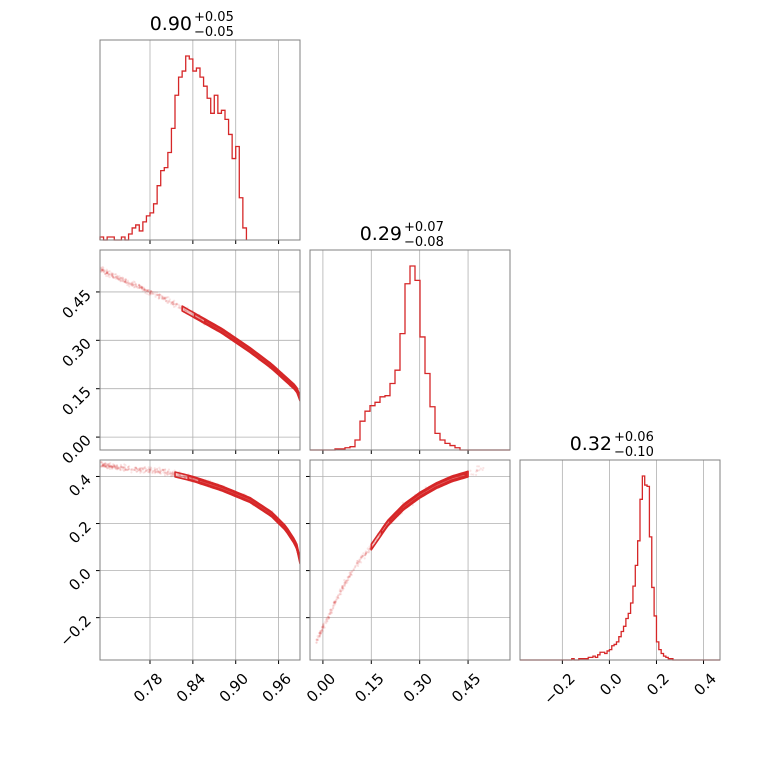  What do you see at coordinates (634, 437) in the screenshot?
I see `title-plus-p2: +0.06` at bounding box center [634, 437].